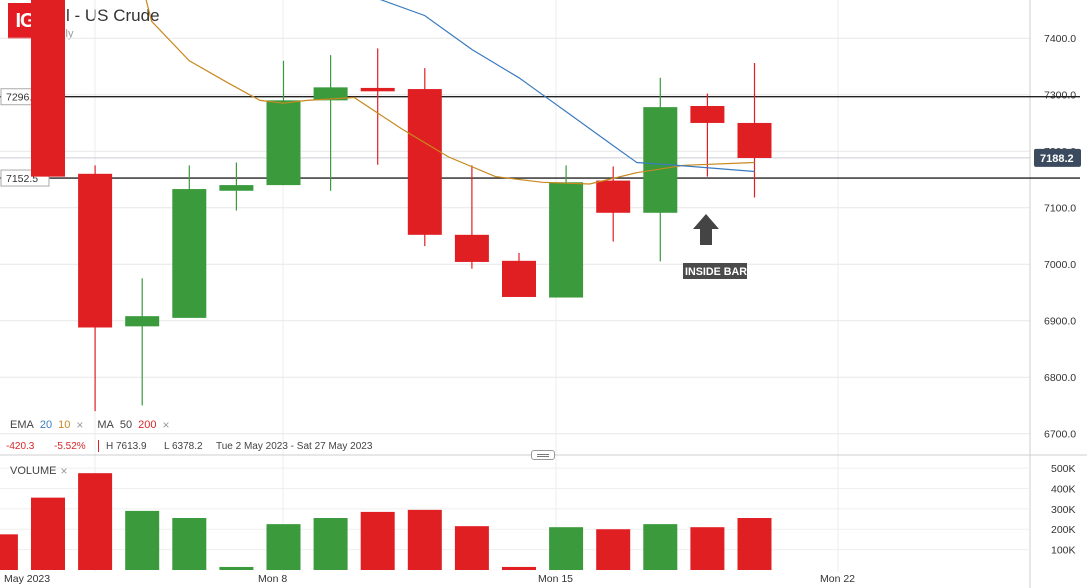 This screenshot has height=588, width=1087. What do you see at coordinates (27, 579) in the screenshot?
I see `x-tick-label: May 2023` at bounding box center [27, 579].